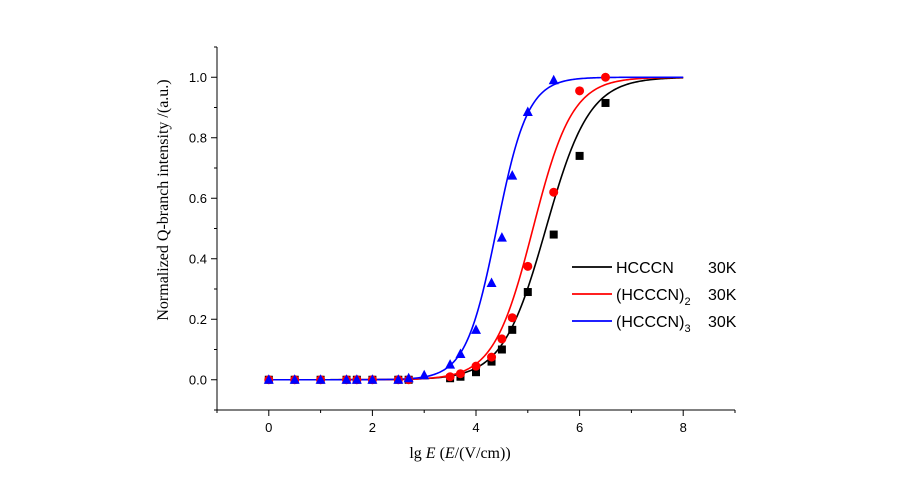  I want to click on x-axis-title: lg E (E/(V/cm)), so click(459, 453).